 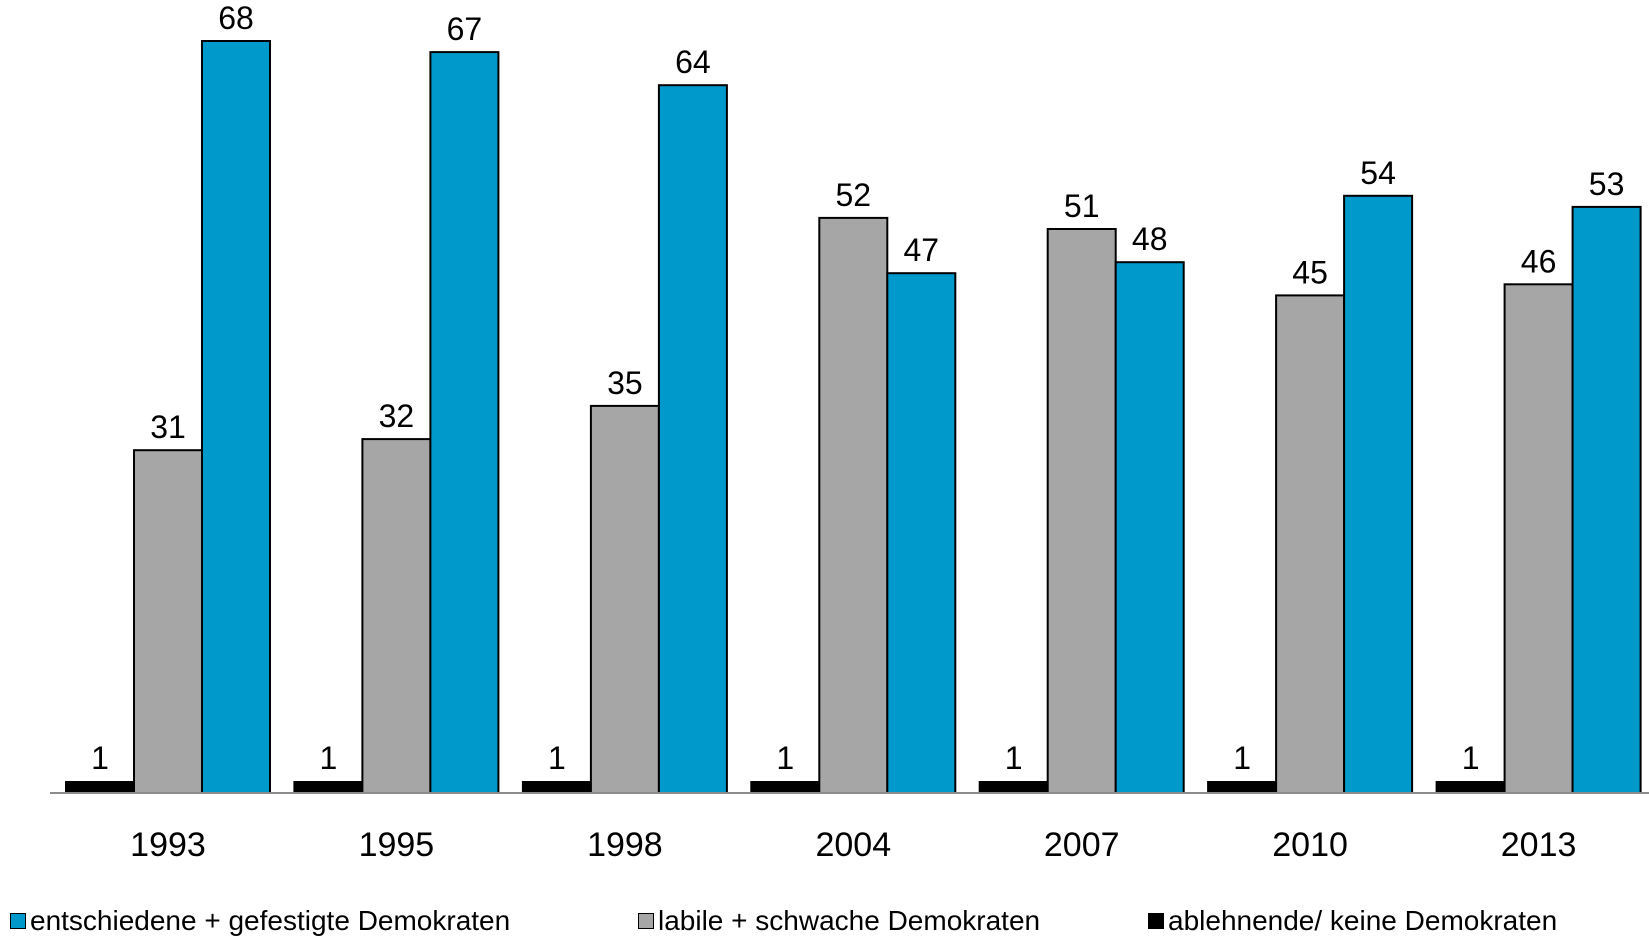 What do you see at coordinates (397, 845) in the screenshot?
I see `x-tick-label-1995: 1995` at bounding box center [397, 845].